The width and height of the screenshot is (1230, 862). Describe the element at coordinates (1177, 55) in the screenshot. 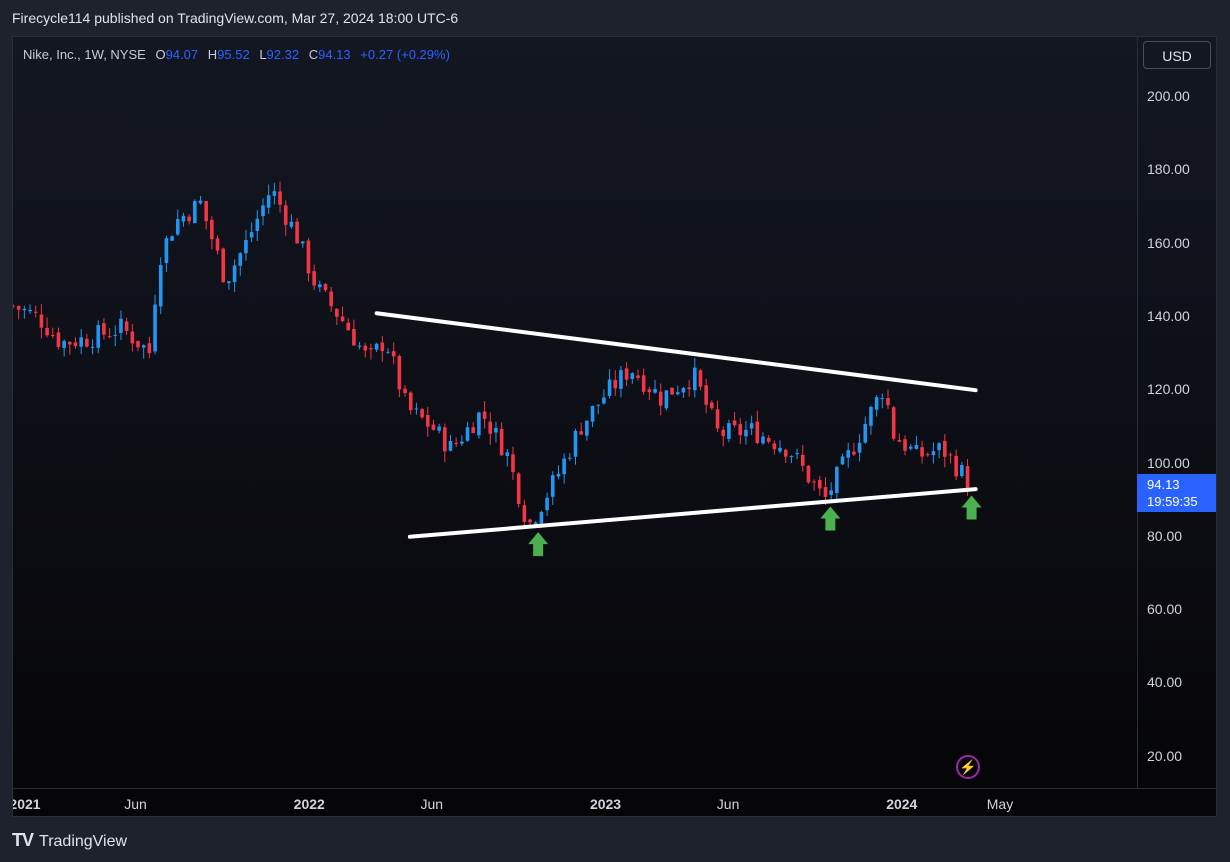

I see `currency-button: USD` at that location.